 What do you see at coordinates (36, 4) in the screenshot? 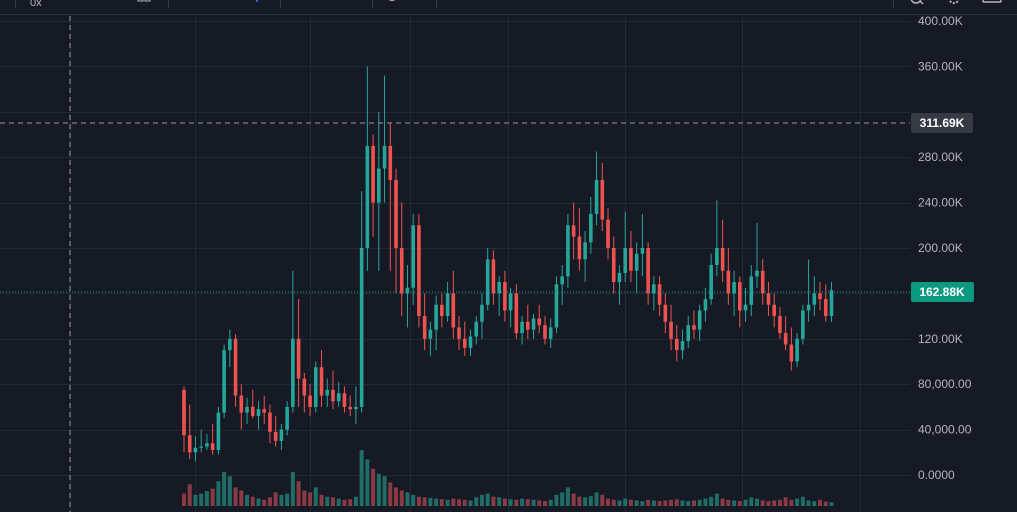
I see `interval-button: 0x` at bounding box center [36, 4].